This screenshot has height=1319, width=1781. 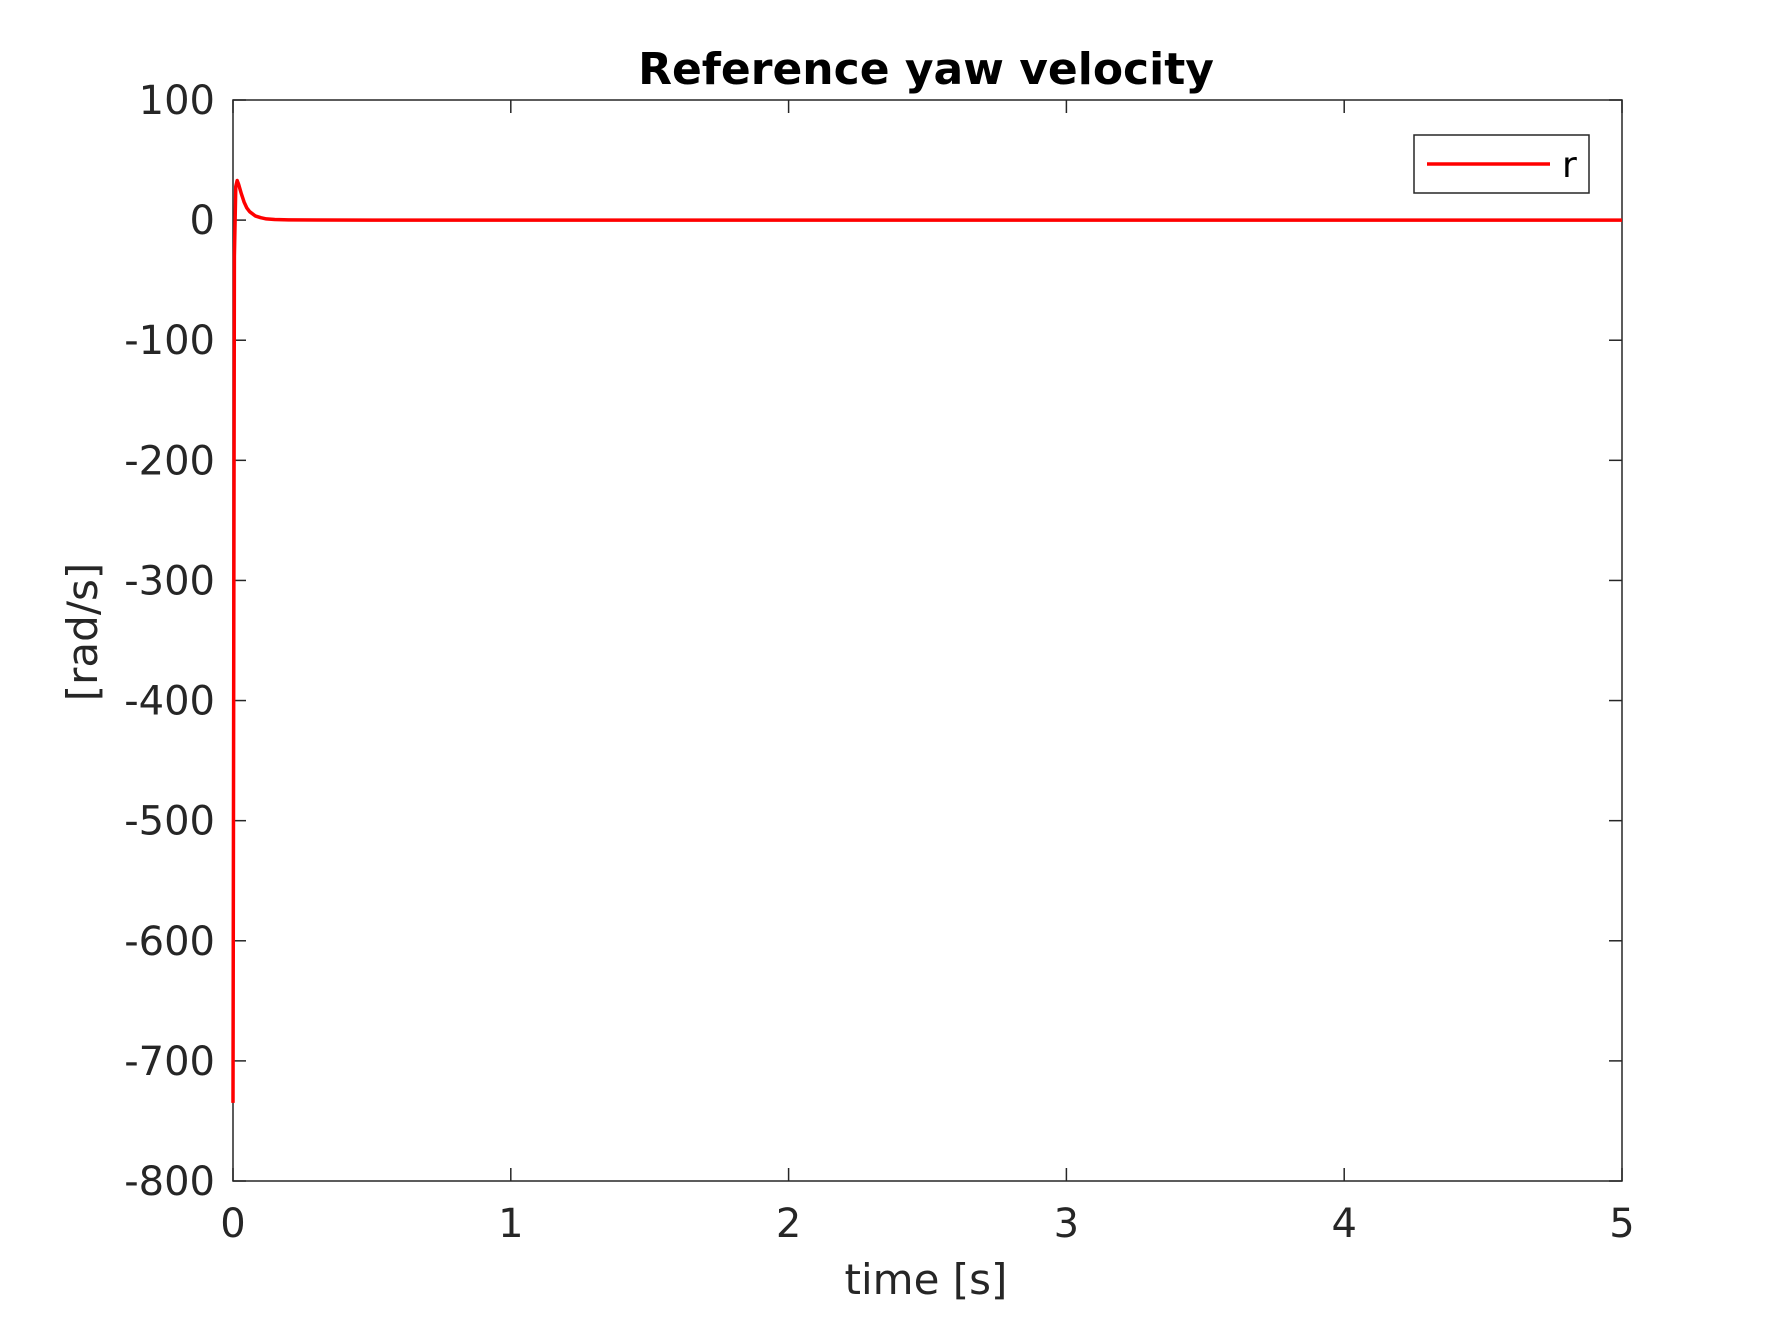 I want to click on x-tick-label: 1, so click(x=510, y=1224).